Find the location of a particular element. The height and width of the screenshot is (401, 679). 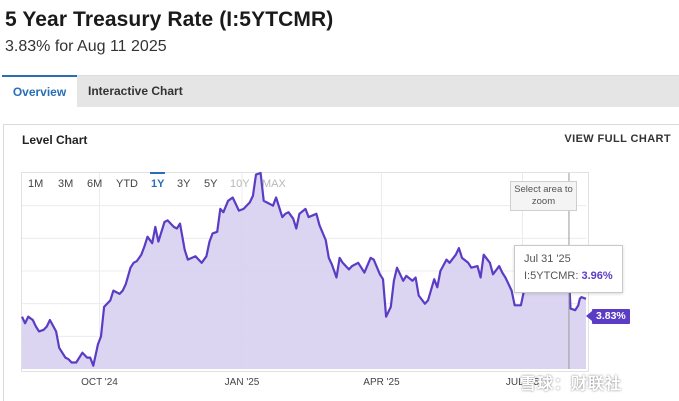

range-10y: 10Y is located at coordinates (240, 184).